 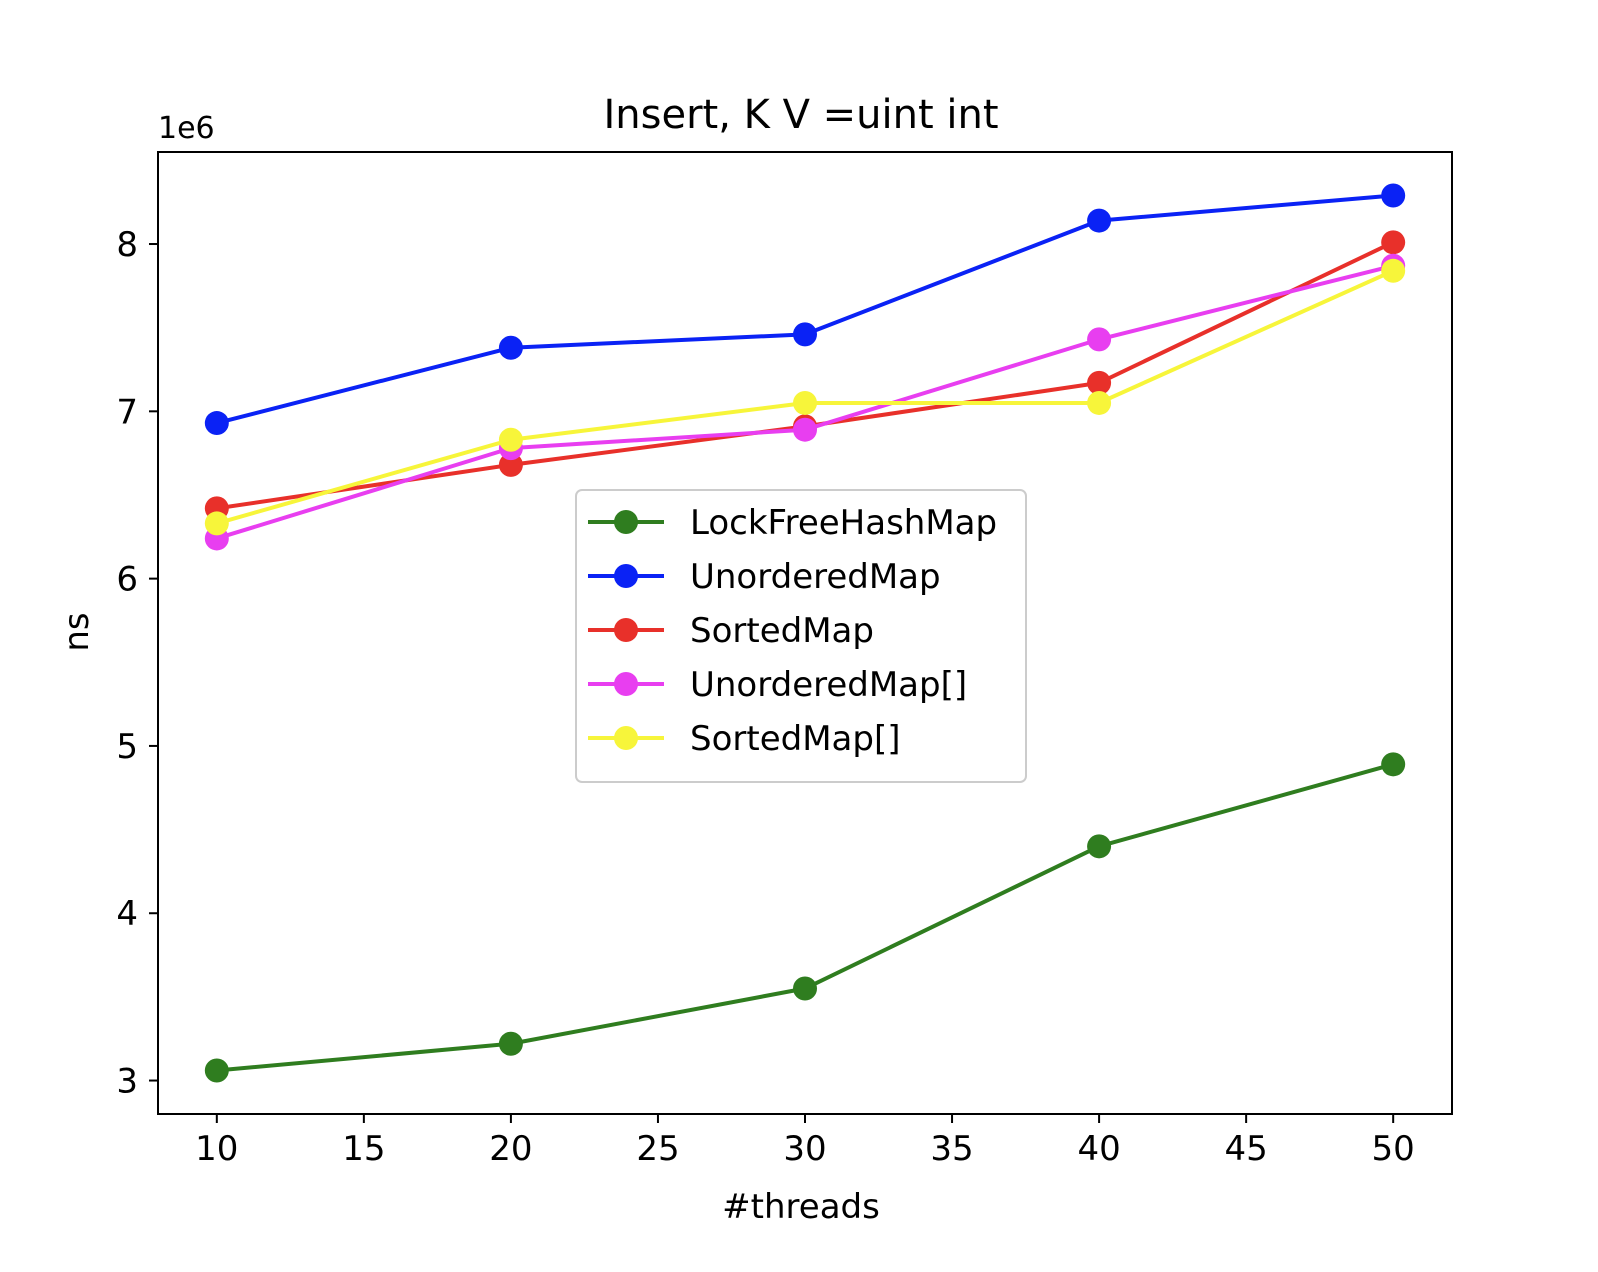 What do you see at coordinates (1246, 1149) in the screenshot?
I see `x-tick-label: 45` at bounding box center [1246, 1149].